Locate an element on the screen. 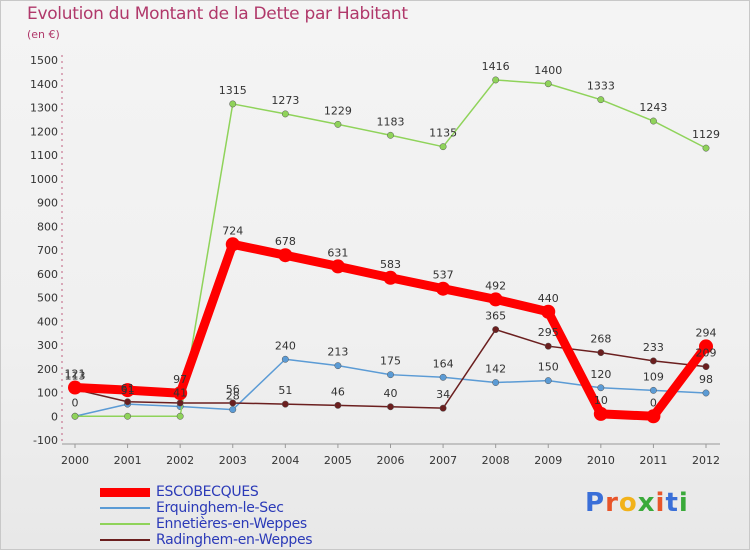 Image resolution: width=750 pixels, height=550 pixels. data-label: 61 is located at coordinates (128, 388).